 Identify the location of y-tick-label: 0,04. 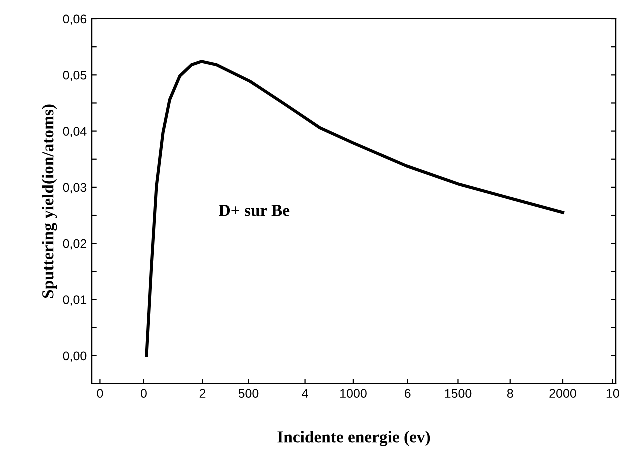
(75, 132).